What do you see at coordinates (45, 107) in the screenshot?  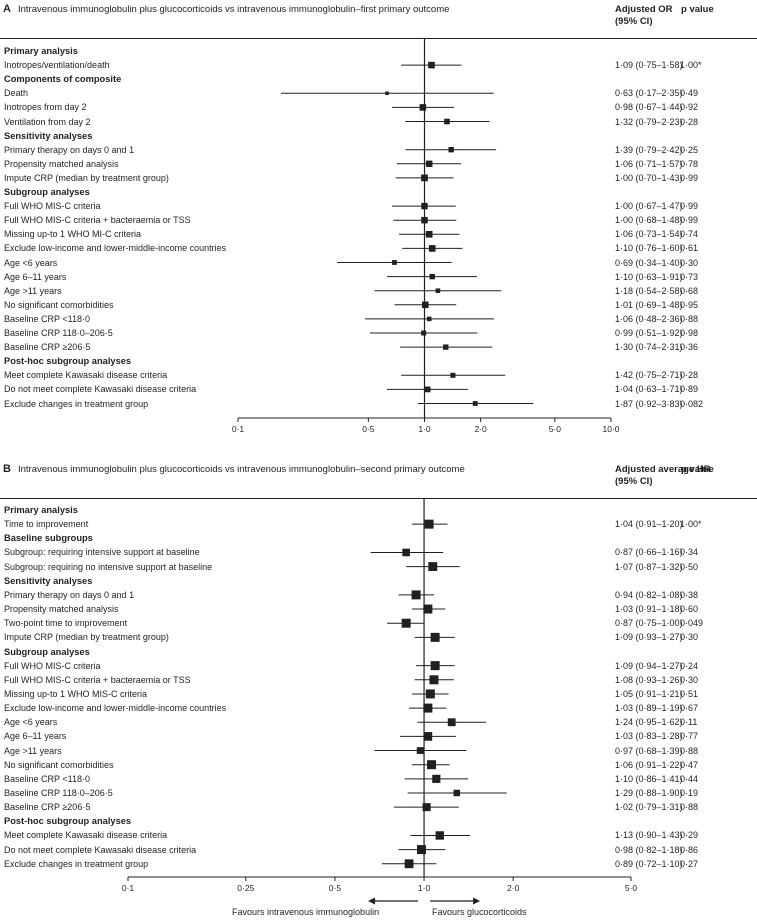 I see `row-label: Inotropes from day 2` at bounding box center [45, 107].